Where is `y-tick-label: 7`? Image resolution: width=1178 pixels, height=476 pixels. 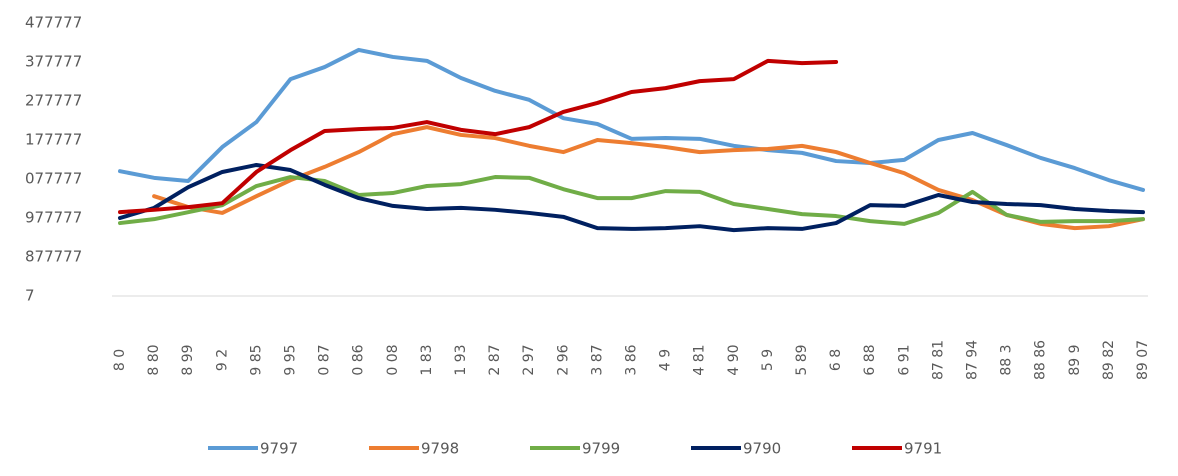 y-tick-label: 7 is located at coordinates (30, 296).